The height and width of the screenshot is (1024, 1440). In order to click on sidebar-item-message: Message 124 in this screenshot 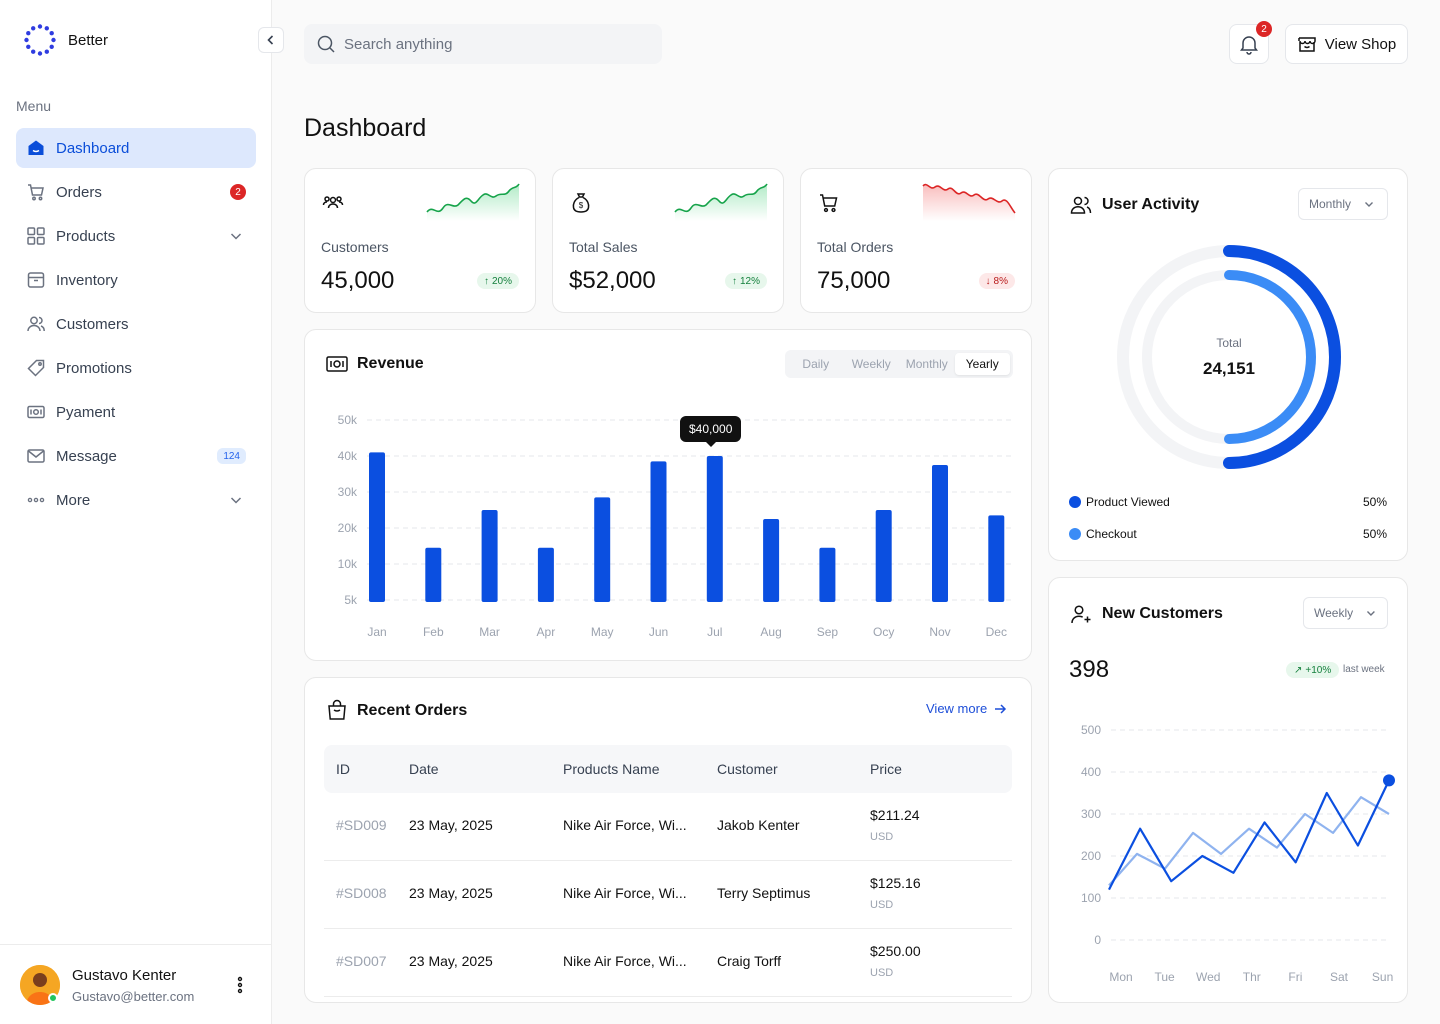, I will do `click(136, 456)`.